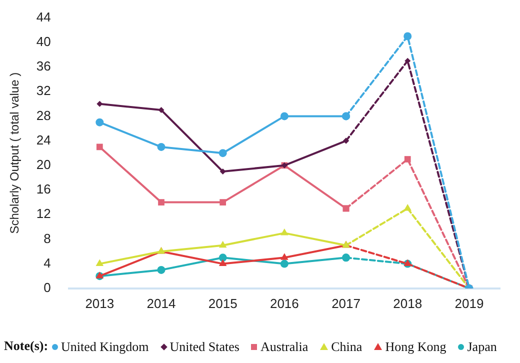 This screenshot has height=363, width=520. Describe the element at coordinates (99, 303) in the screenshot. I see `x-tick-label: 2013` at that location.